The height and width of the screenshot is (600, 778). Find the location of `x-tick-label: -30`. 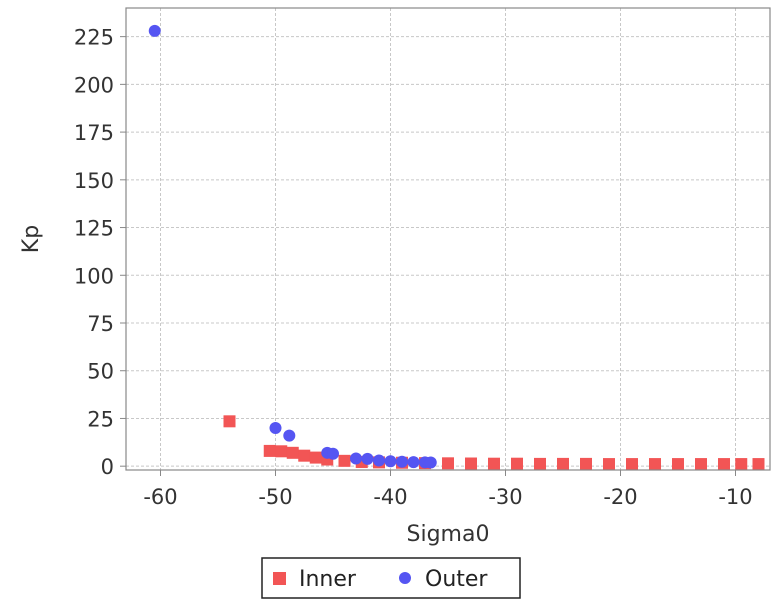

x-tick-label: -30 is located at coordinates (505, 497).